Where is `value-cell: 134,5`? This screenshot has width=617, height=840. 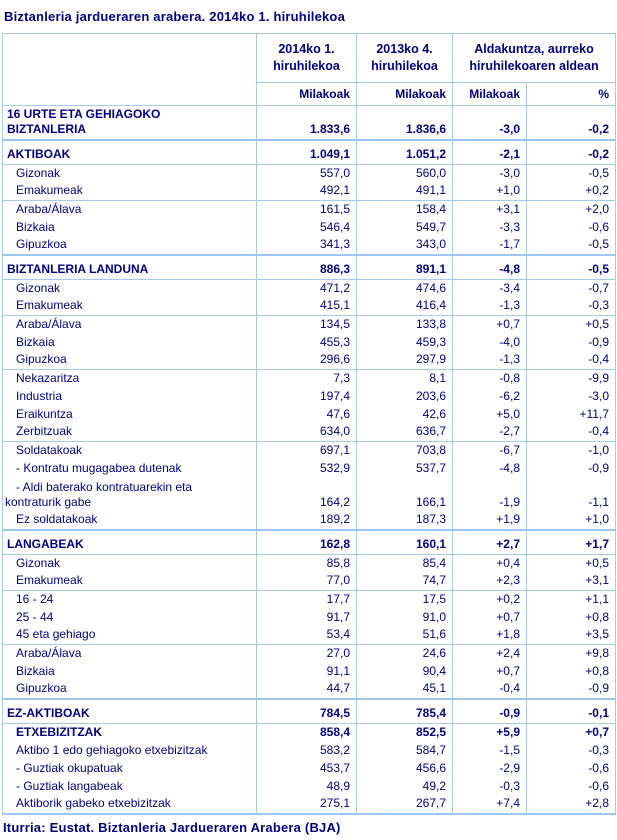
value-cell: 134,5 is located at coordinates (306, 324).